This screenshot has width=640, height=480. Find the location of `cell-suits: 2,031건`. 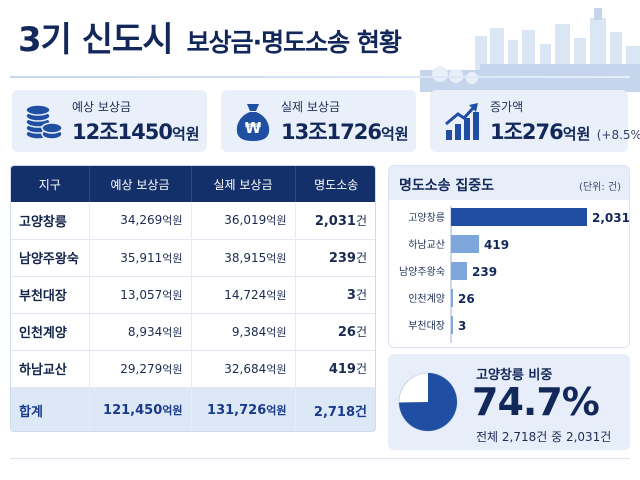

cell-suits: 2,031건 is located at coordinates (340, 221).